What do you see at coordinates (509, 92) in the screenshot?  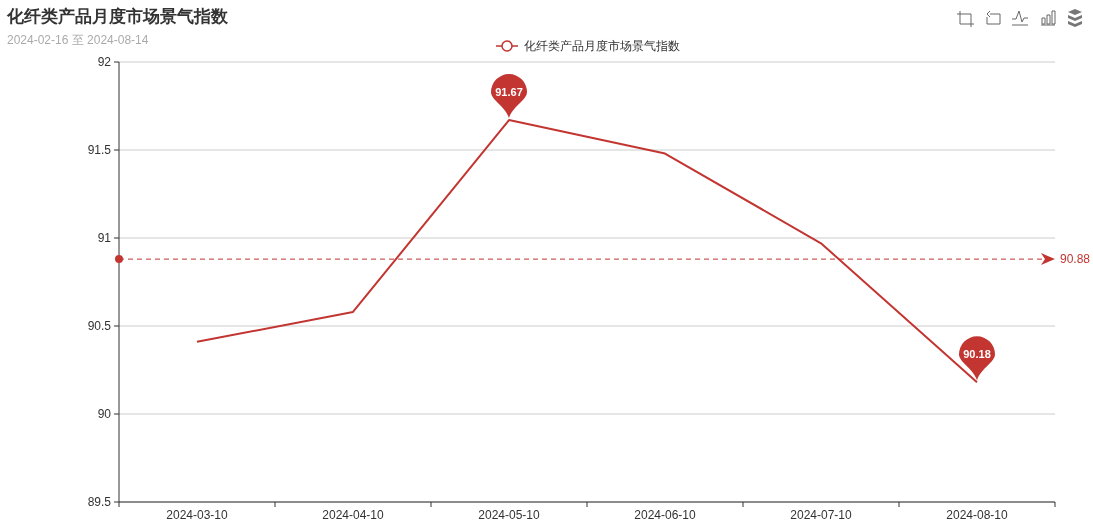 I see `annotation: 91.67` at bounding box center [509, 92].